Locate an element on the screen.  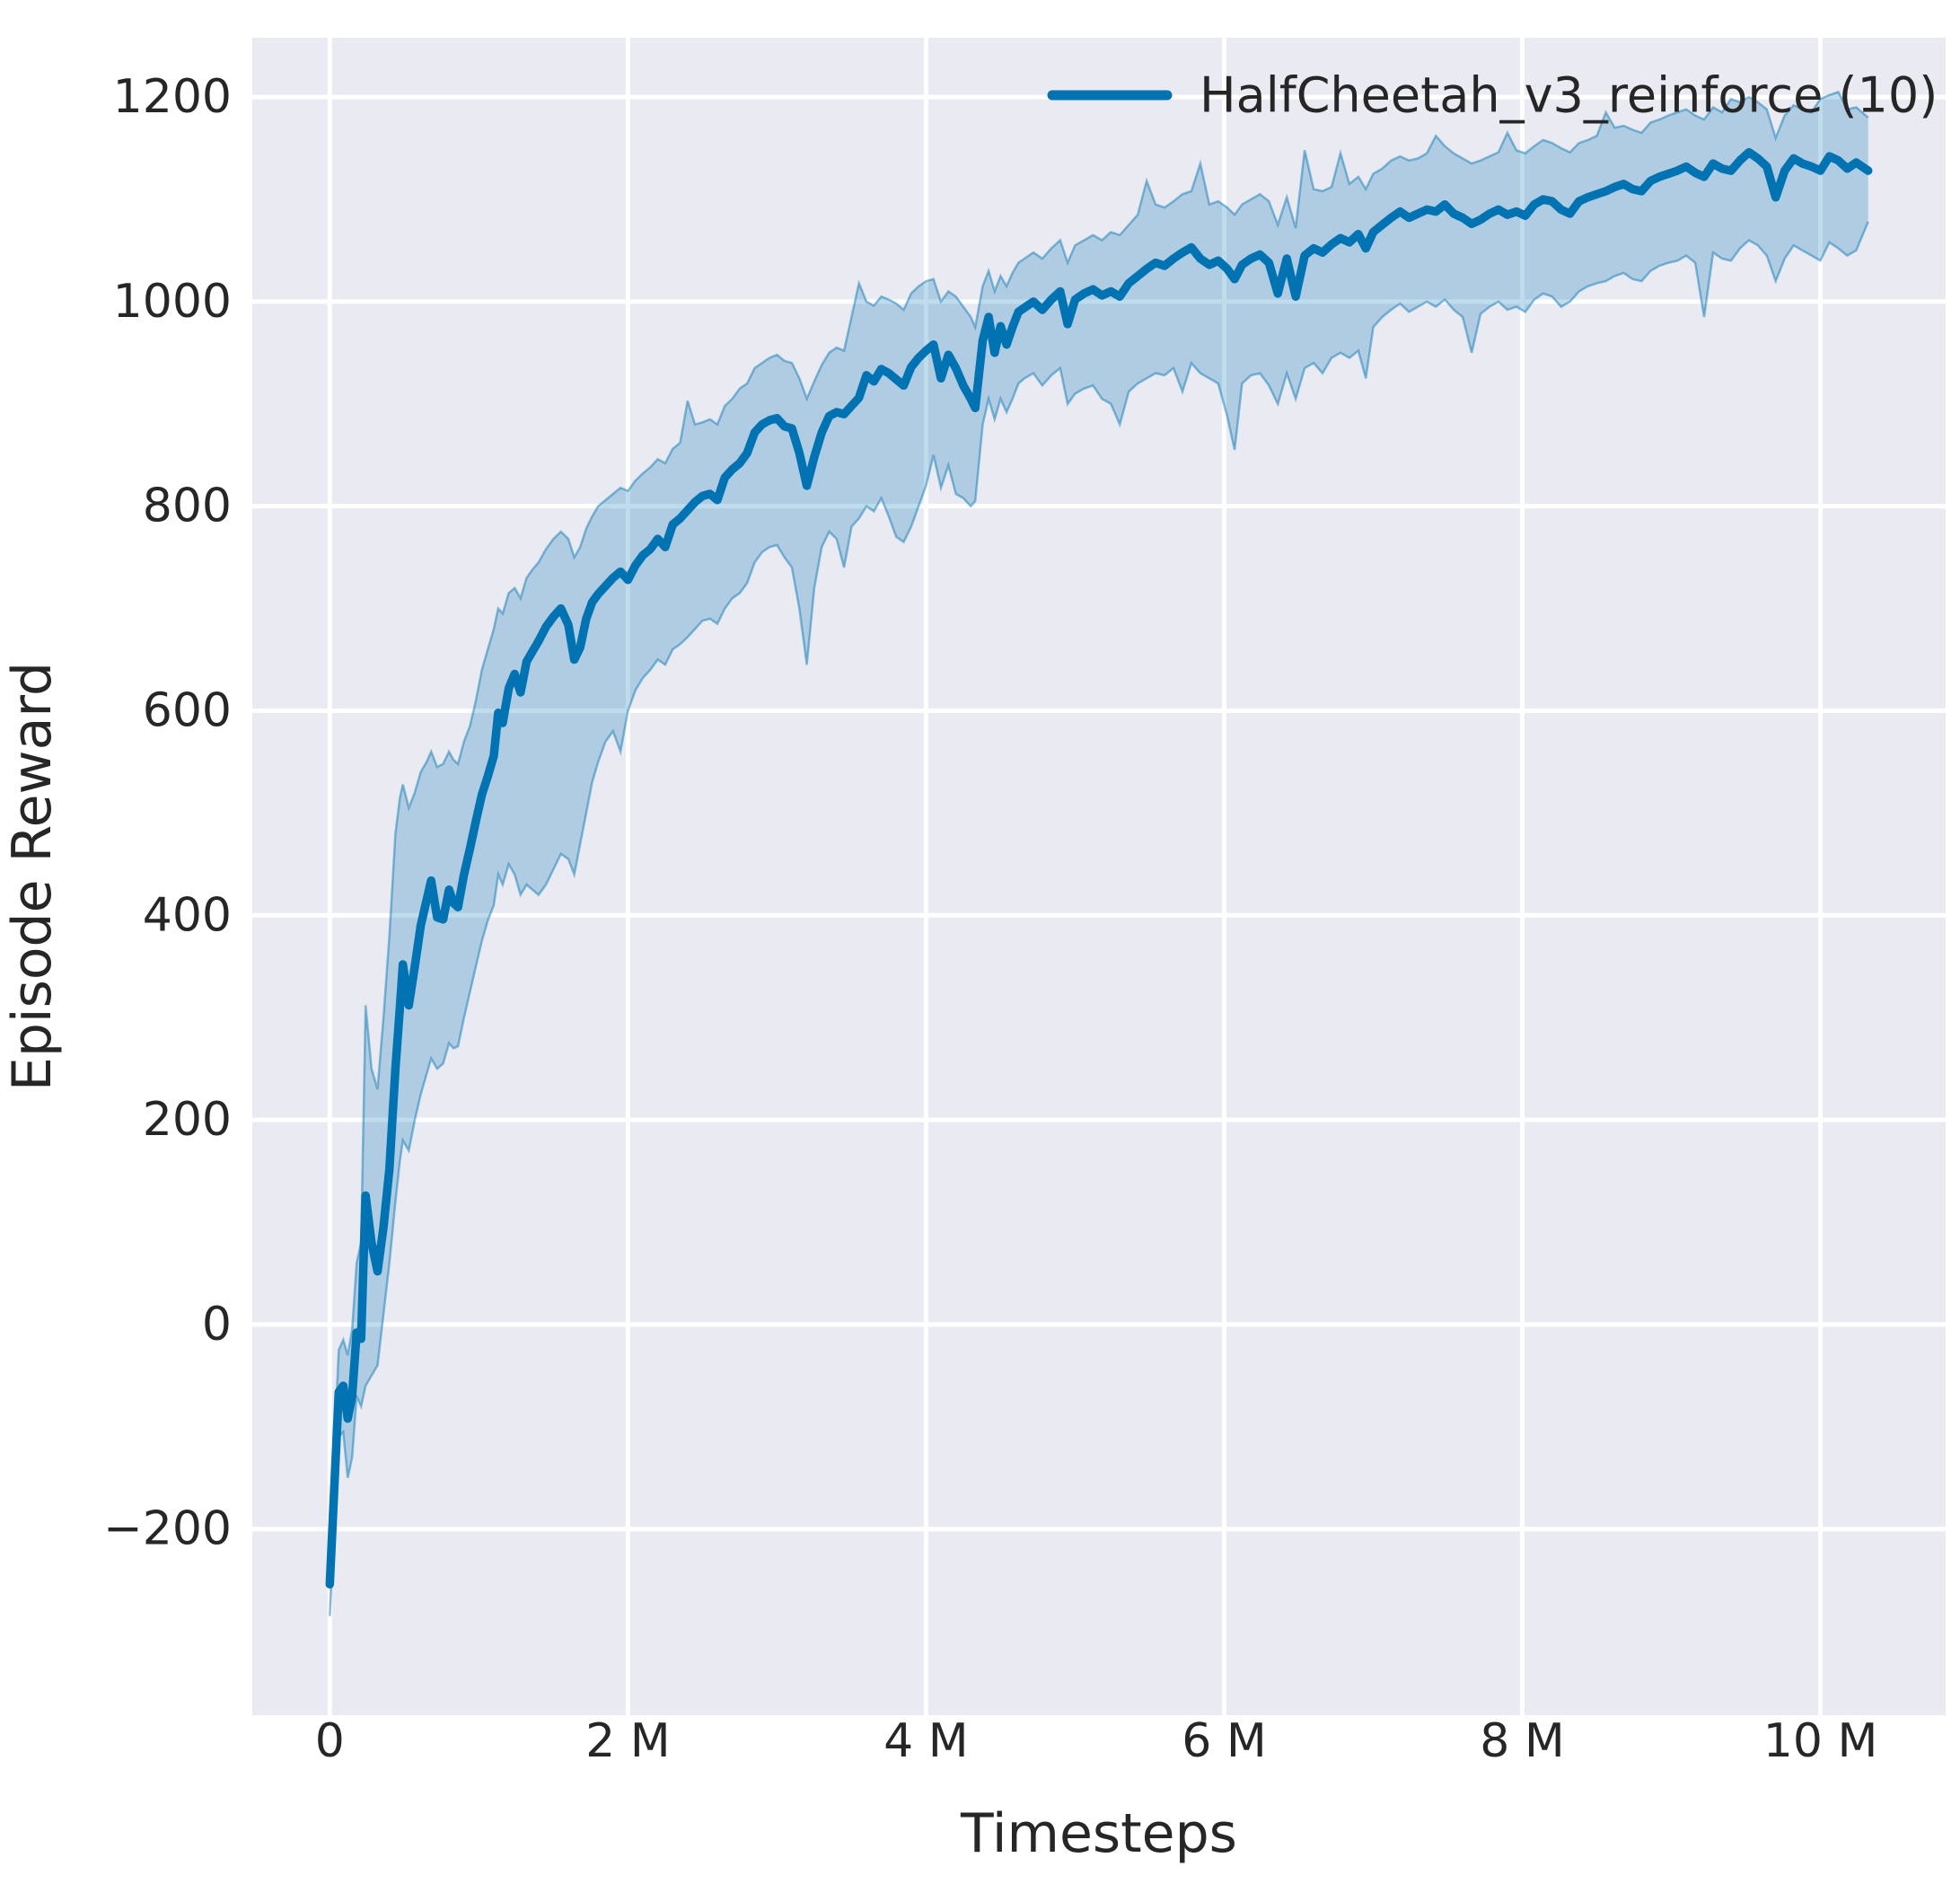
tick-label: 2 M is located at coordinates (627, 1741).